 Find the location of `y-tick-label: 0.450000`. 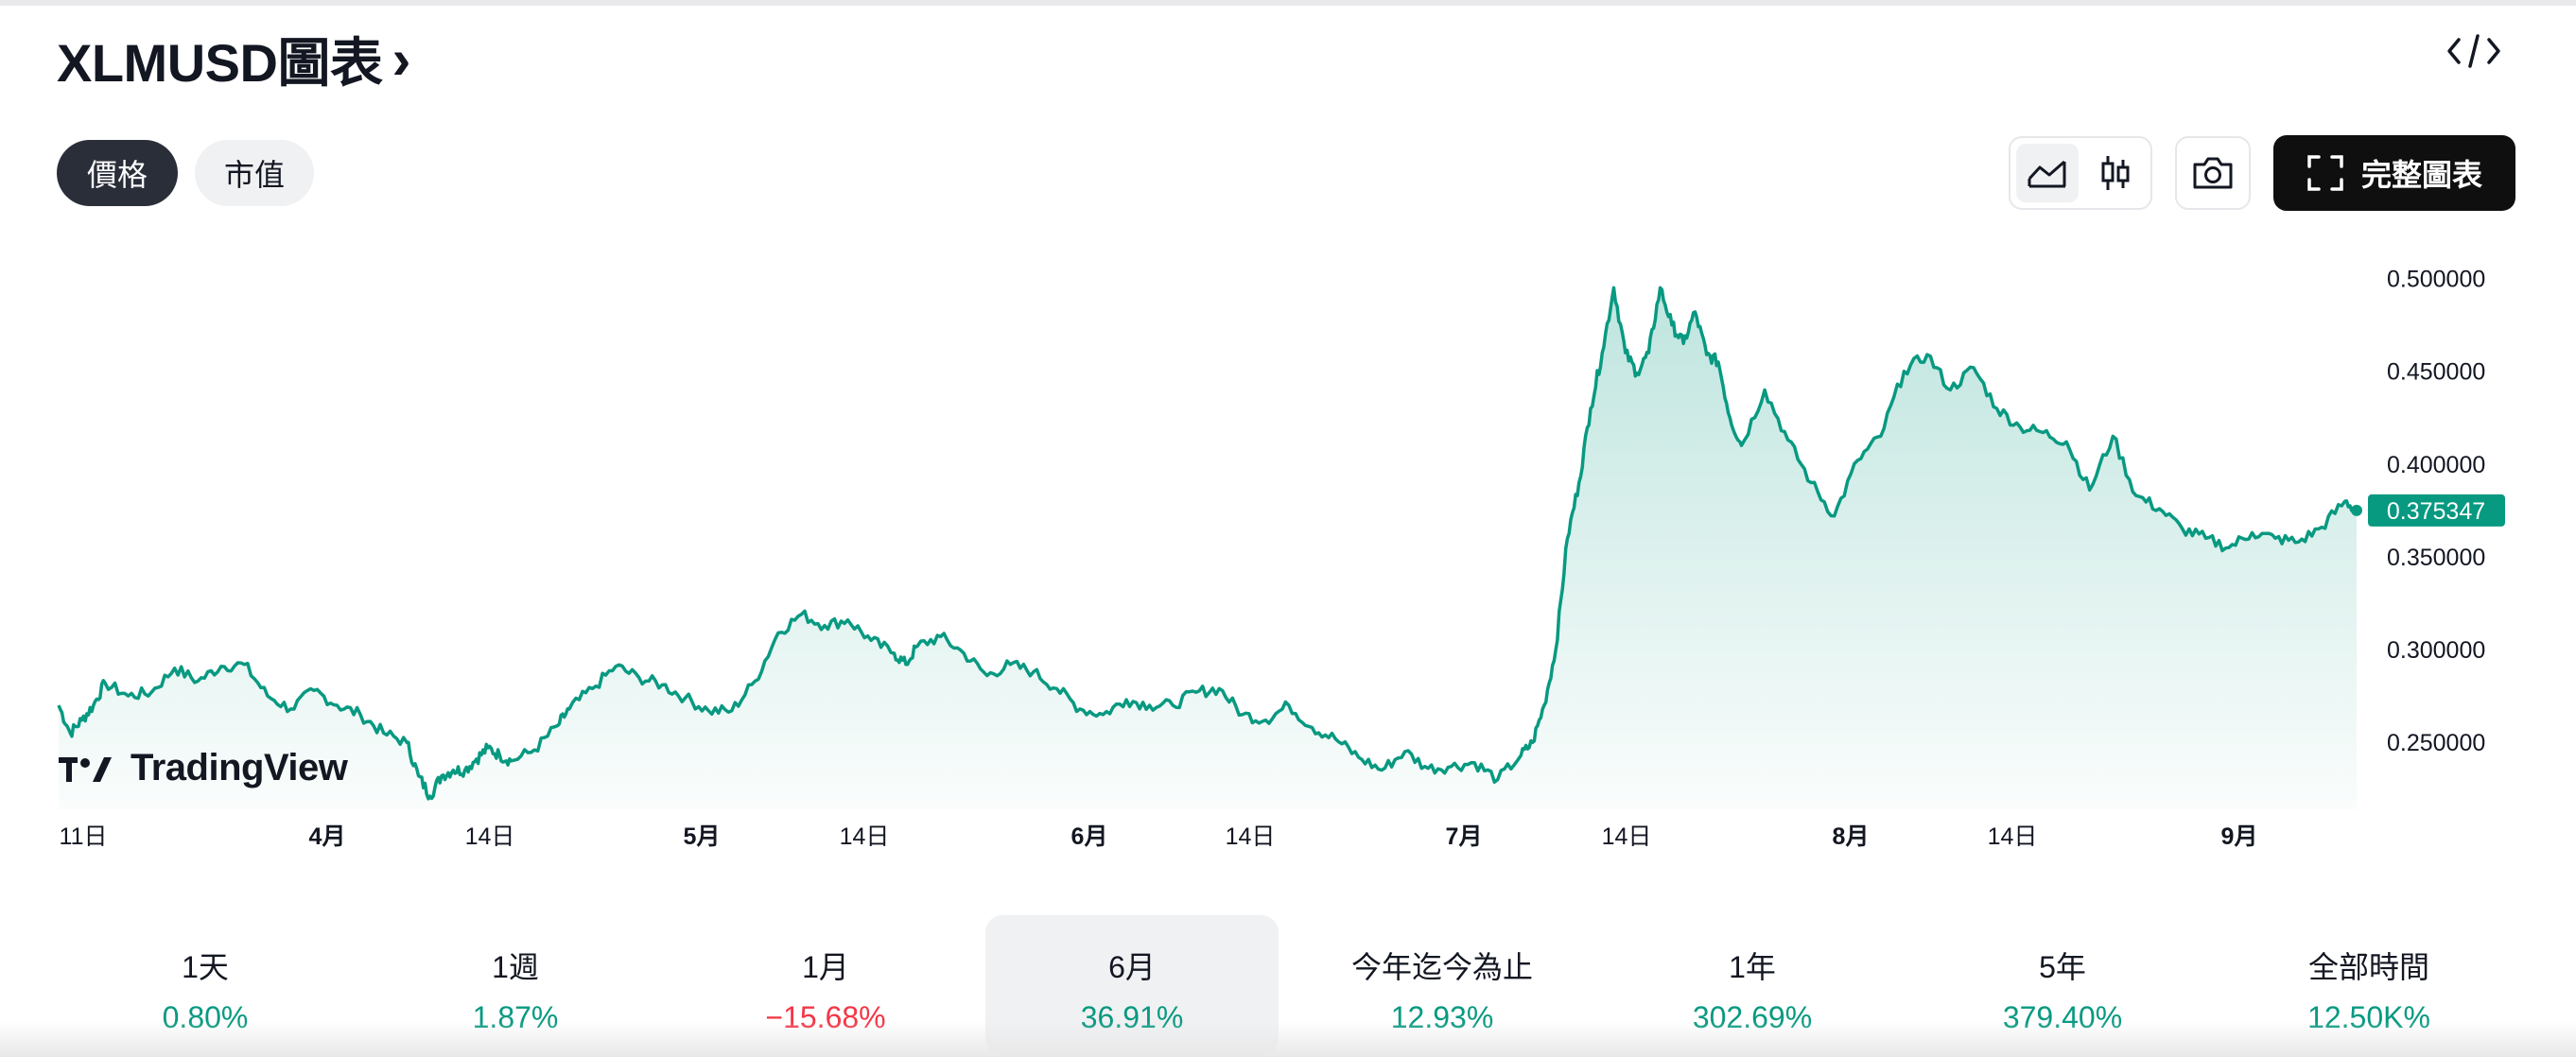

y-tick-label: 0.450000 is located at coordinates (2436, 372).